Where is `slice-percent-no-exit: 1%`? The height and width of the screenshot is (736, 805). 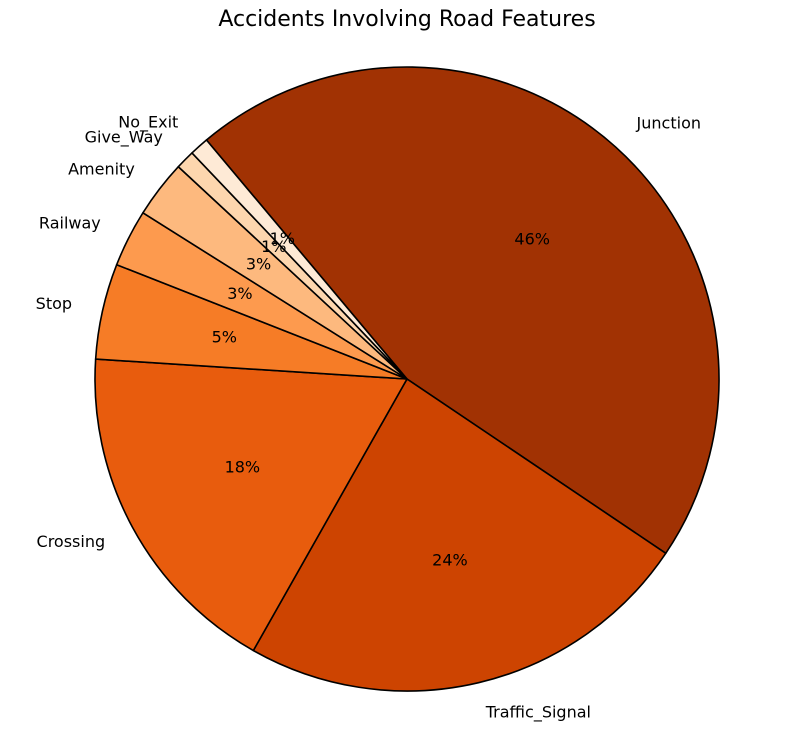
slice-percent-no-exit: 1% is located at coordinates (282, 238).